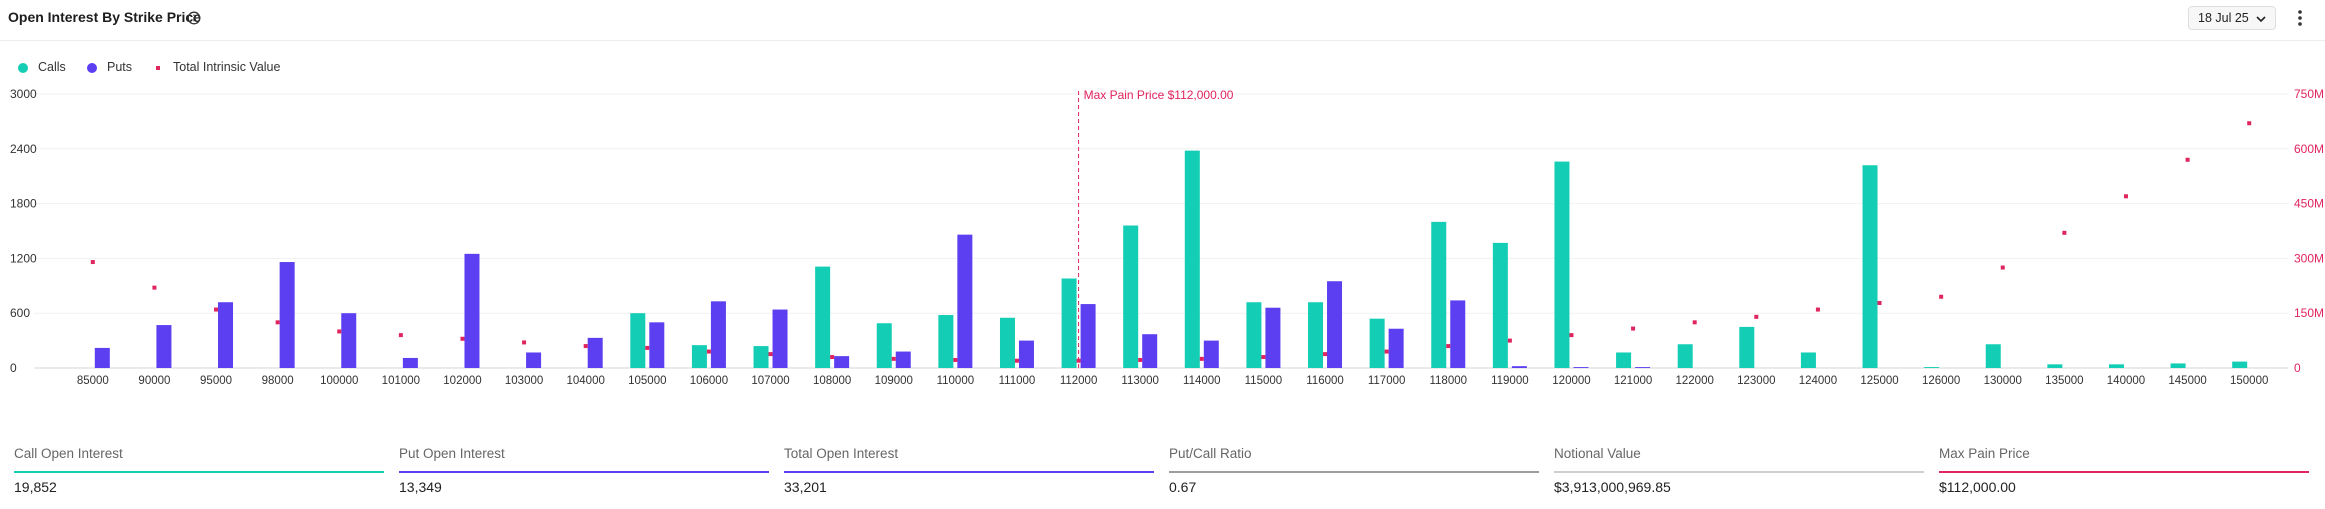  What do you see at coordinates (586, 381) in the screenshot?
I see `x-tick-label: 104000` at bounding box center [586, 381].